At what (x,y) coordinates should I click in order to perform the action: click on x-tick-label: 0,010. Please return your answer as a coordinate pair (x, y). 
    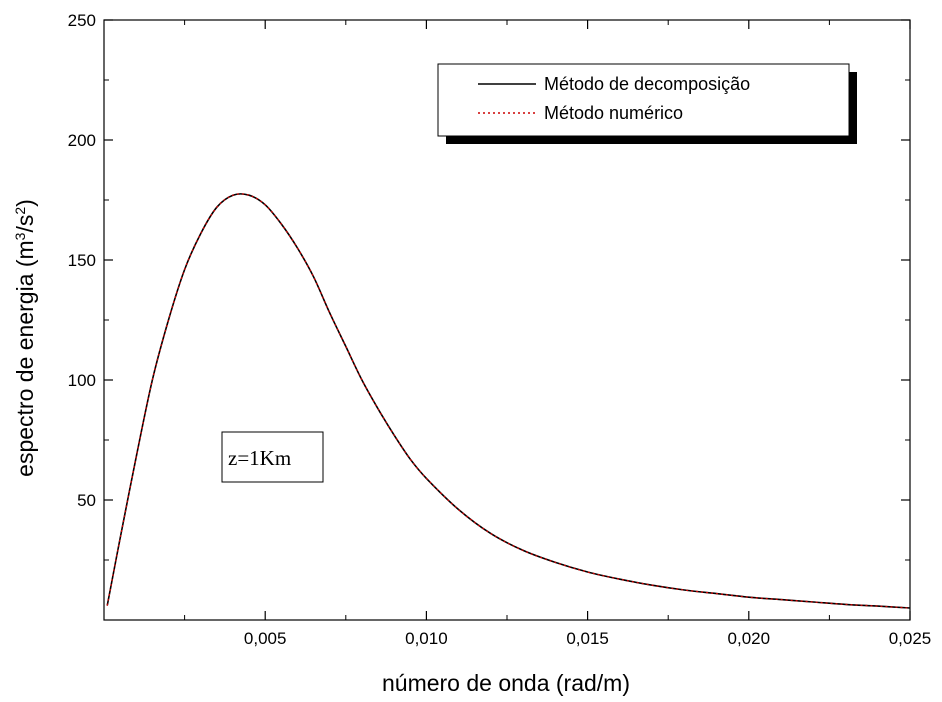
    Looking at the image, I should click on (426, 638).